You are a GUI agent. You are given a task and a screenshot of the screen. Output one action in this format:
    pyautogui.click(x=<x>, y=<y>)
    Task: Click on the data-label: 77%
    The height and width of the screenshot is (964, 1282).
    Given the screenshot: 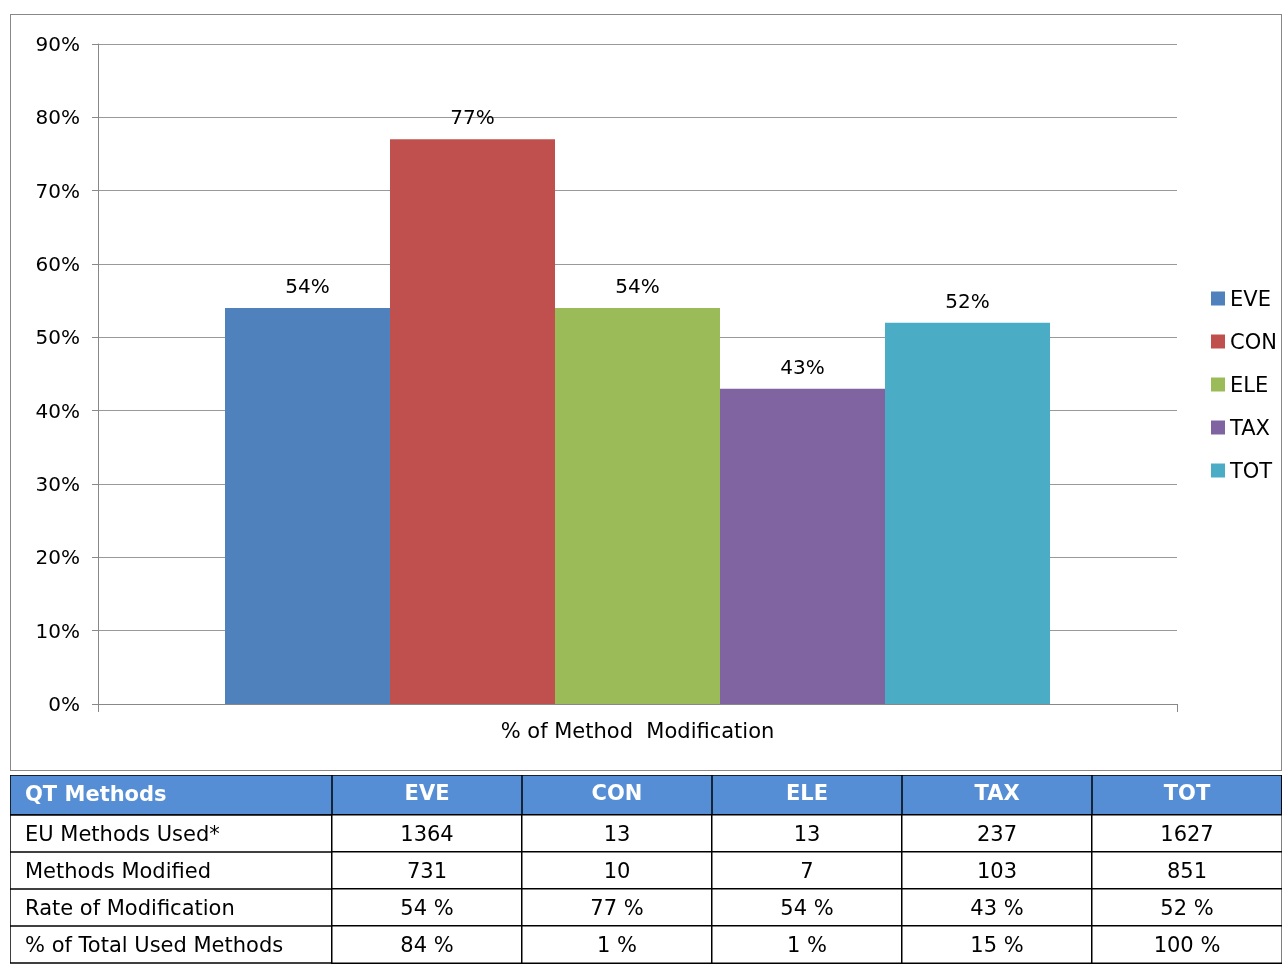 What is the action you would take?
    pyautogui.click(x=472, y=117)
    